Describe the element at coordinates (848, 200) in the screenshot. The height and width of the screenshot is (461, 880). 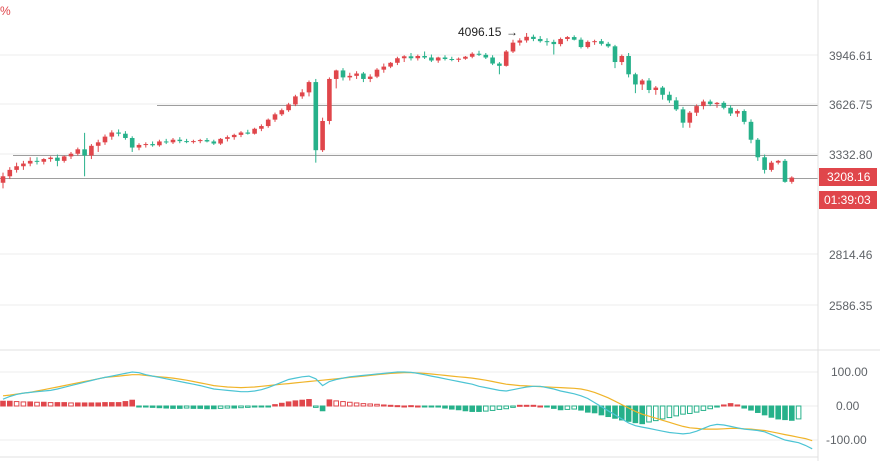
I see `countdown-tag: 01:39:03` at that location.